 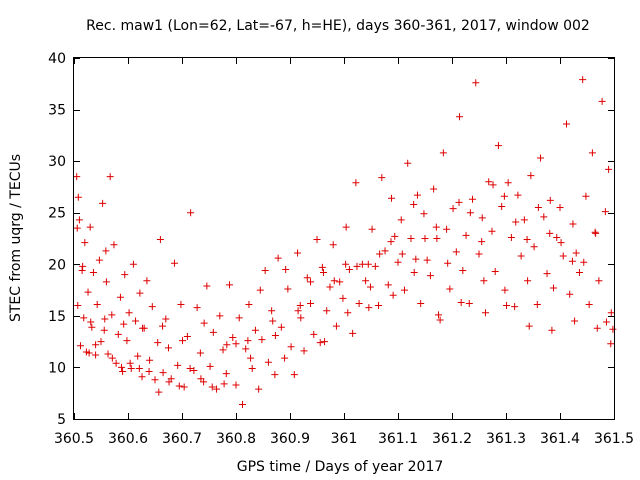 What do you see at coordinates (57, 214) in the screenshot?
I see `y-tick-label: 25` at bounding box center [57, 214].